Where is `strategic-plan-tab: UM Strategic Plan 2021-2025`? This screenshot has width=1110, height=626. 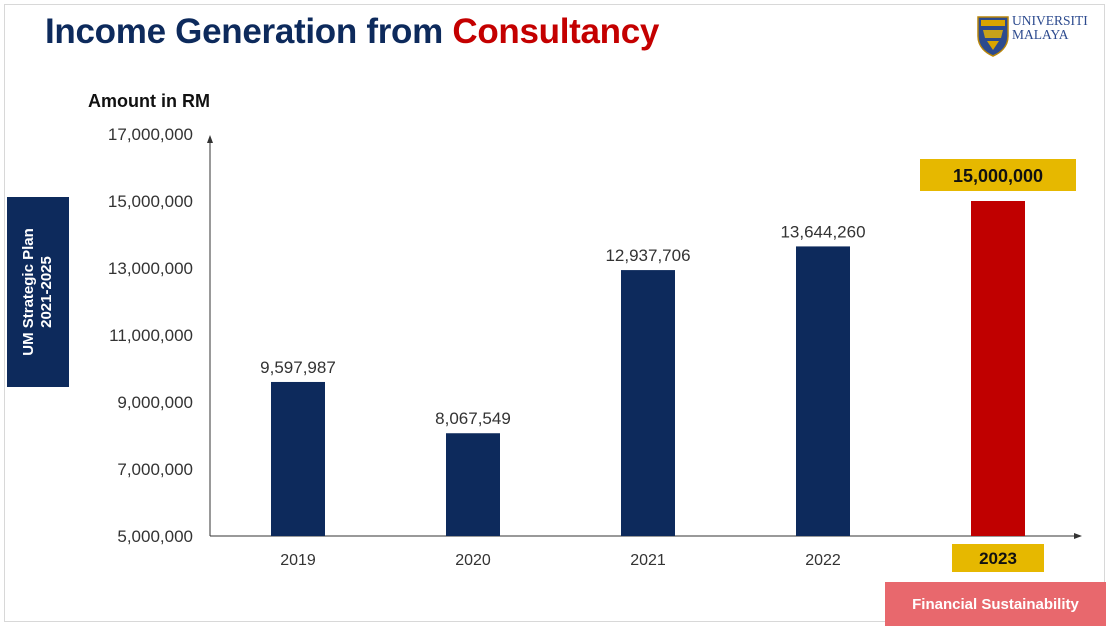
strategic-plan-tab: UM Strategic Plan 2021-2025 is located at coordinates (38, 292).